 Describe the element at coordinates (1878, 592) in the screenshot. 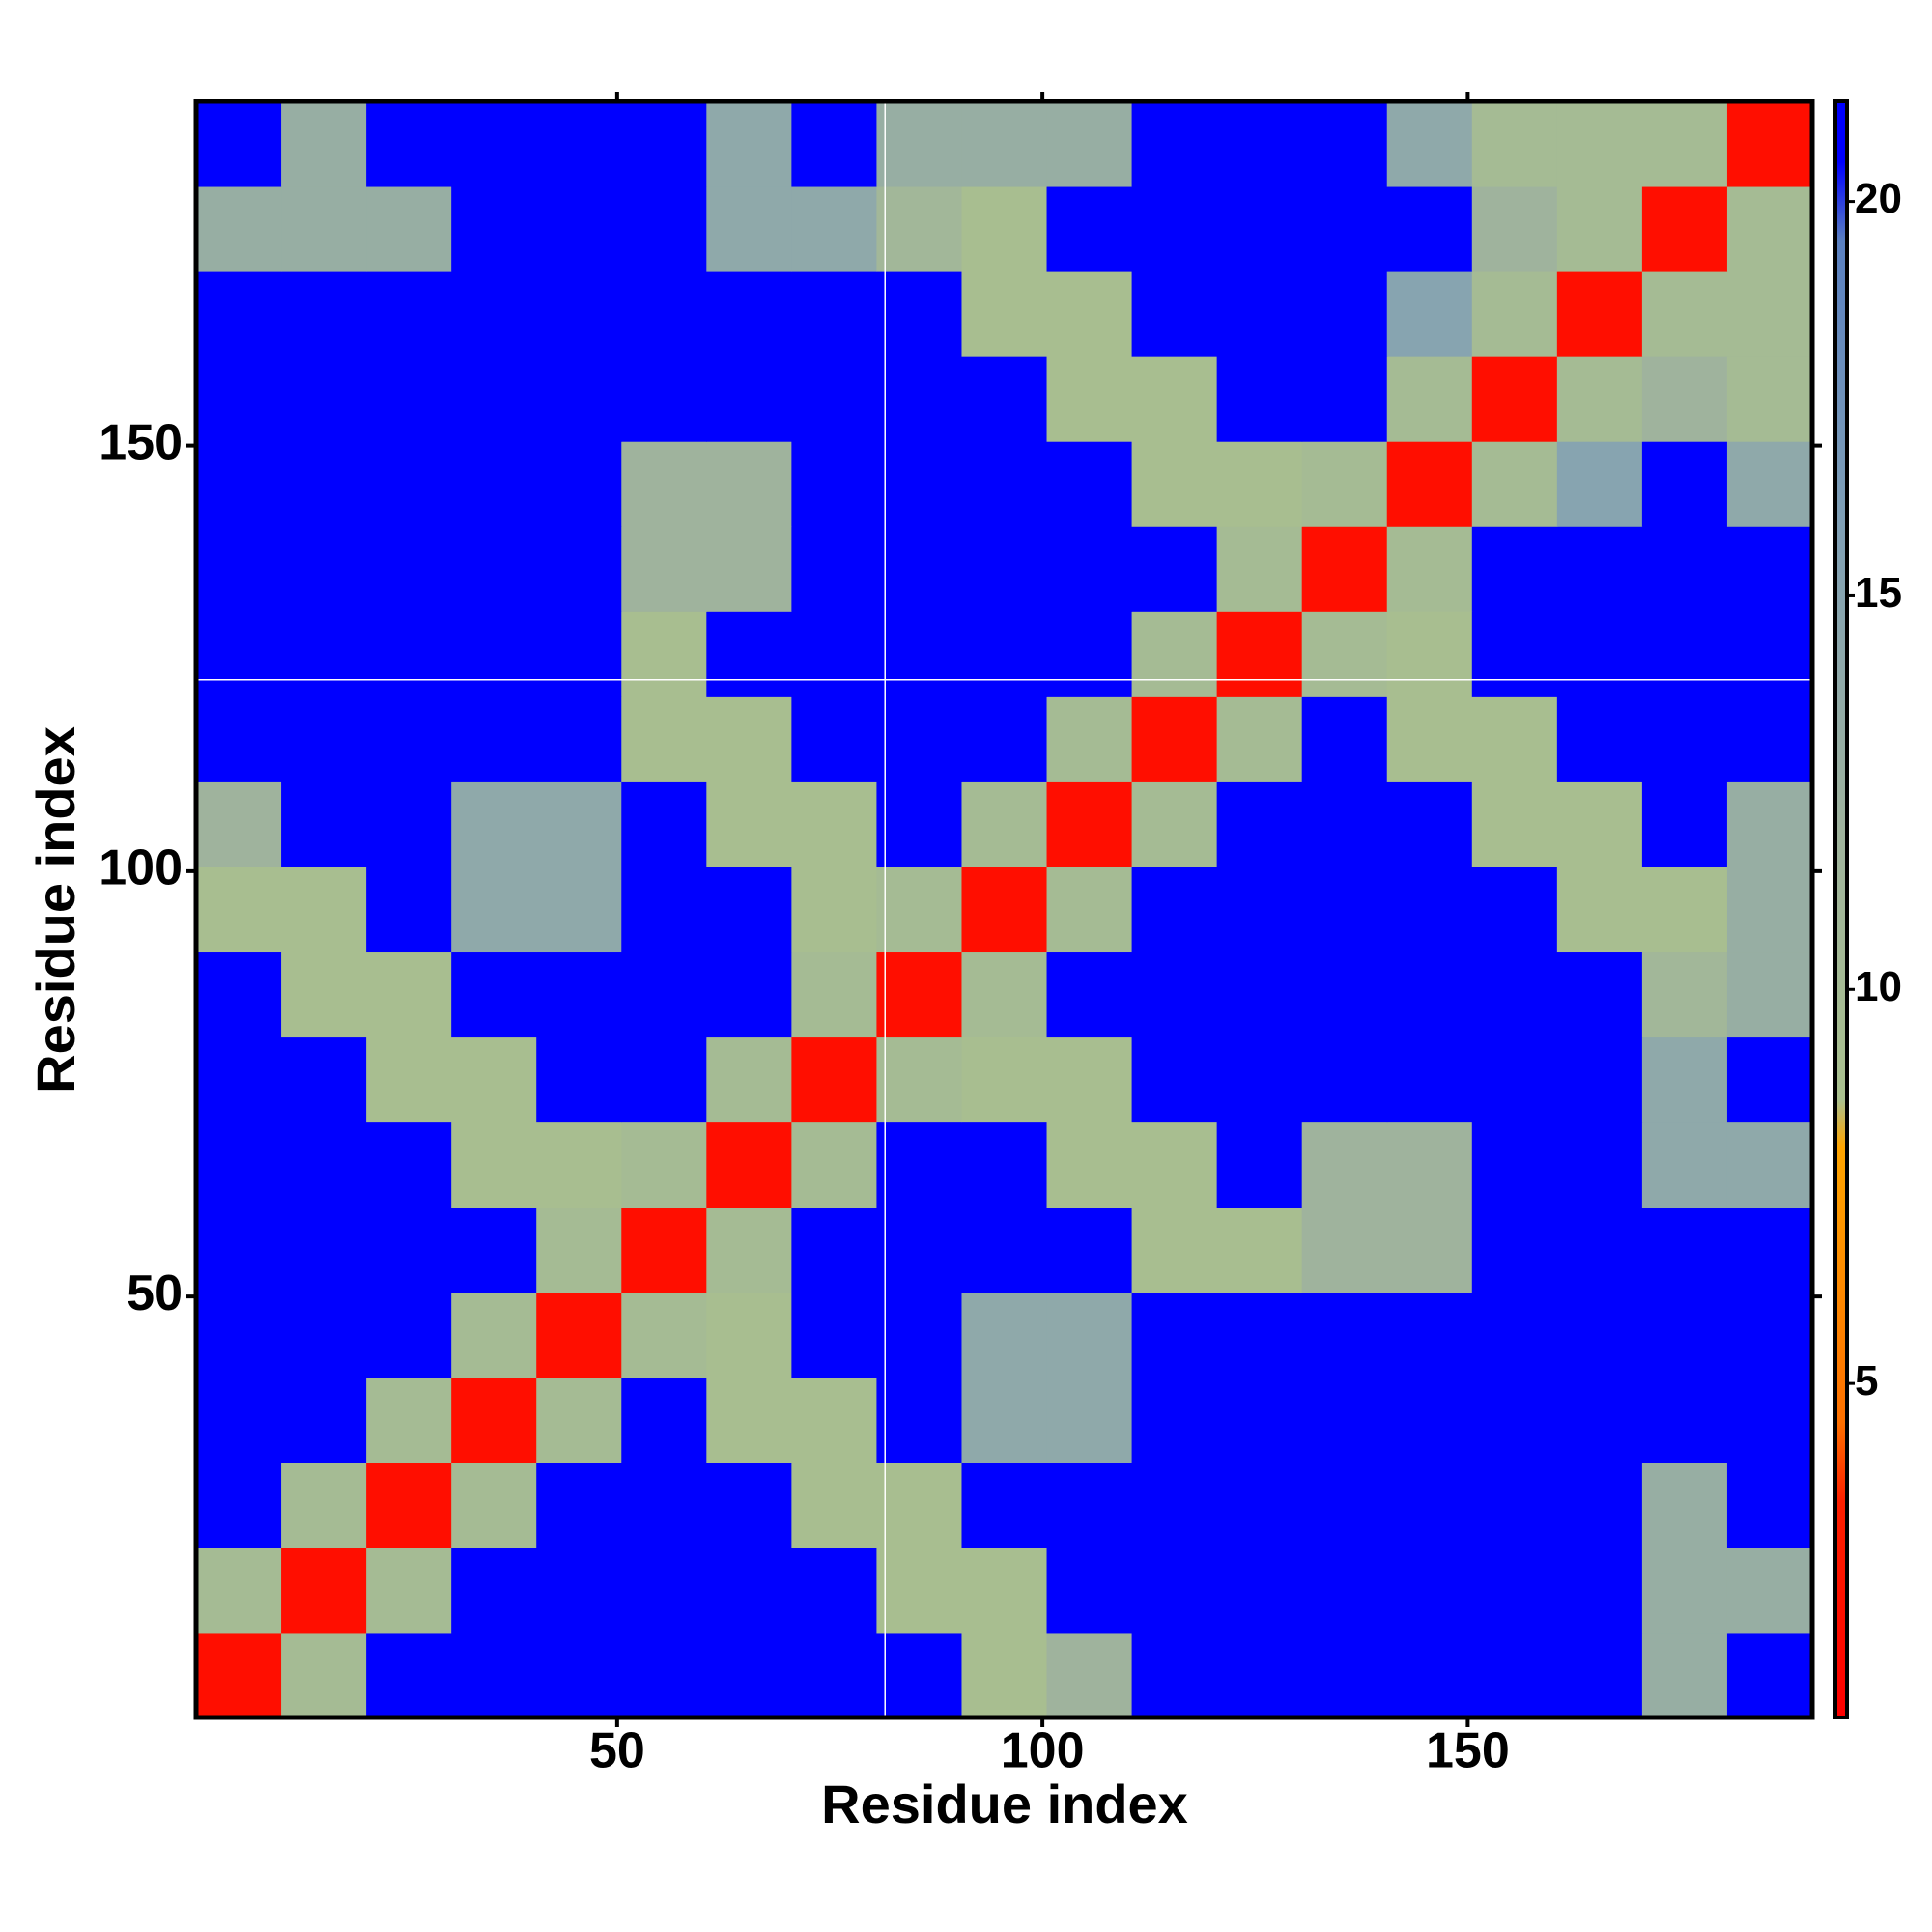

I see `colorbar-tick-label: 15` at that location.